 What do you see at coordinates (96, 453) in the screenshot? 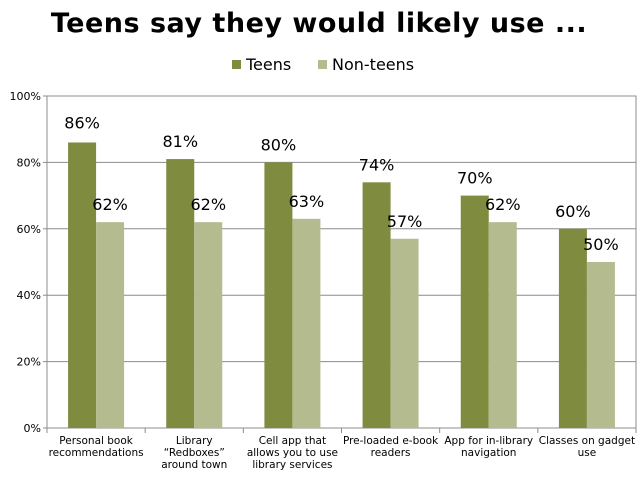
I see `x-tick-label: recommendations` at bounding box center [96, 453].